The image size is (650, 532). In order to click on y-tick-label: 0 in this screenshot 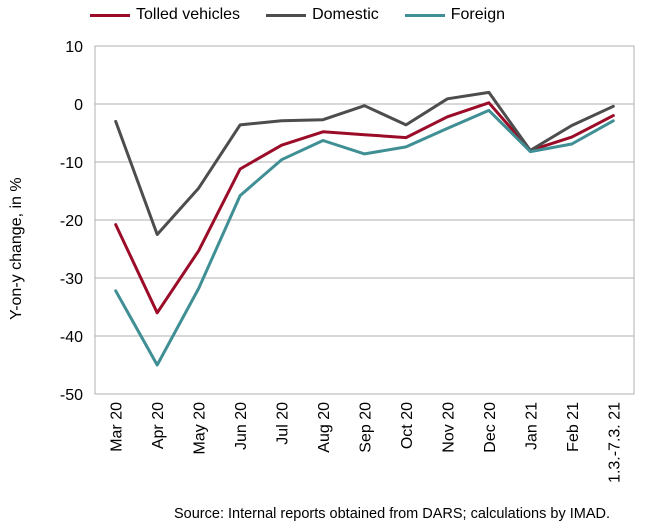, I will do `click(78, 105)`.